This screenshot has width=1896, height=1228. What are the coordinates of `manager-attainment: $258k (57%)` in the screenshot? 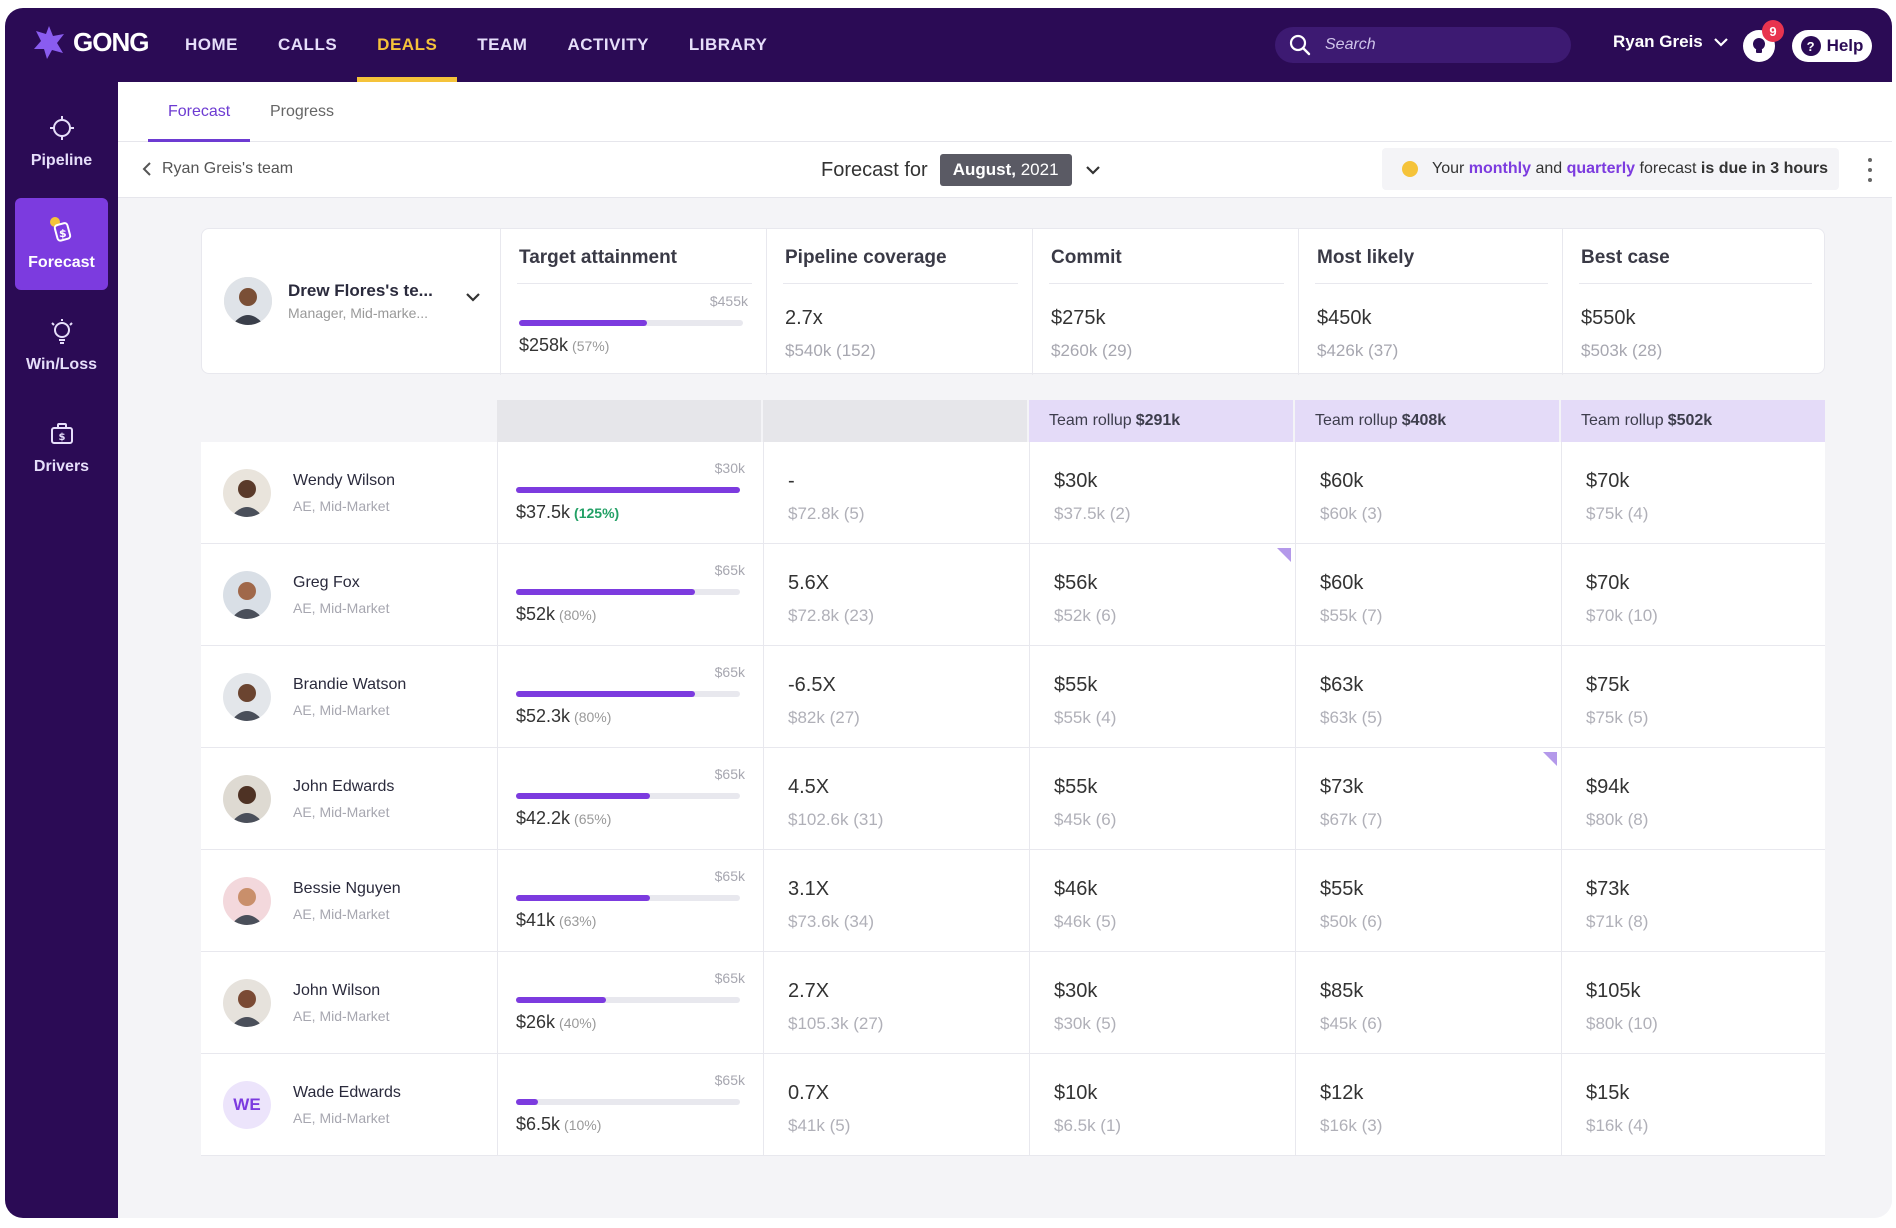 It's located at (564, 345).